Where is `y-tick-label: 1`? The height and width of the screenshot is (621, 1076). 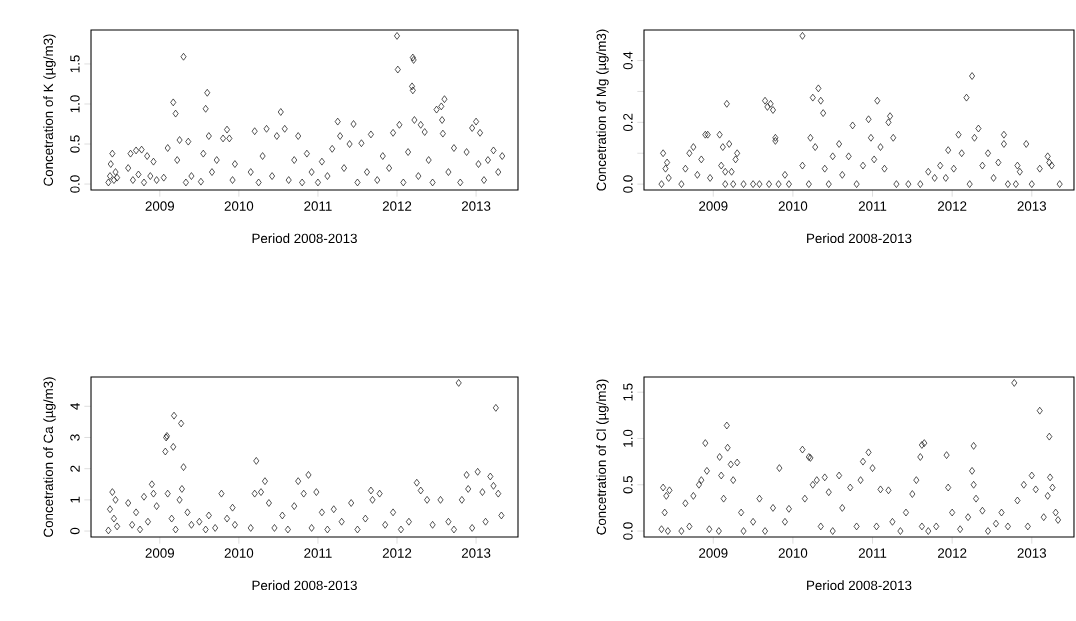
y-tick-label: 1 is located at coordinates (75, 499).